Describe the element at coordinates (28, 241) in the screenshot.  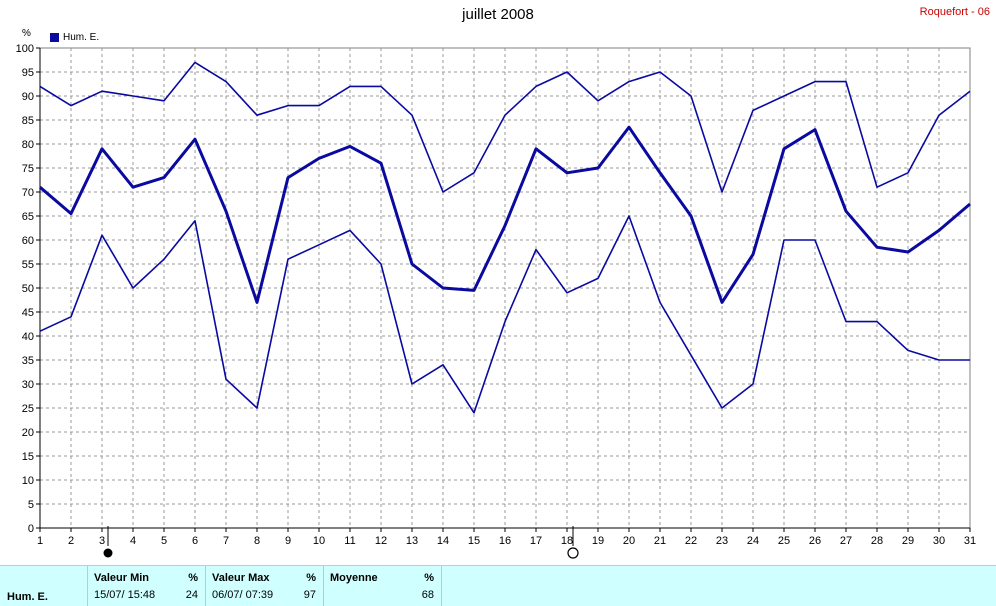
I see `y-tick-label: 60` at that location.